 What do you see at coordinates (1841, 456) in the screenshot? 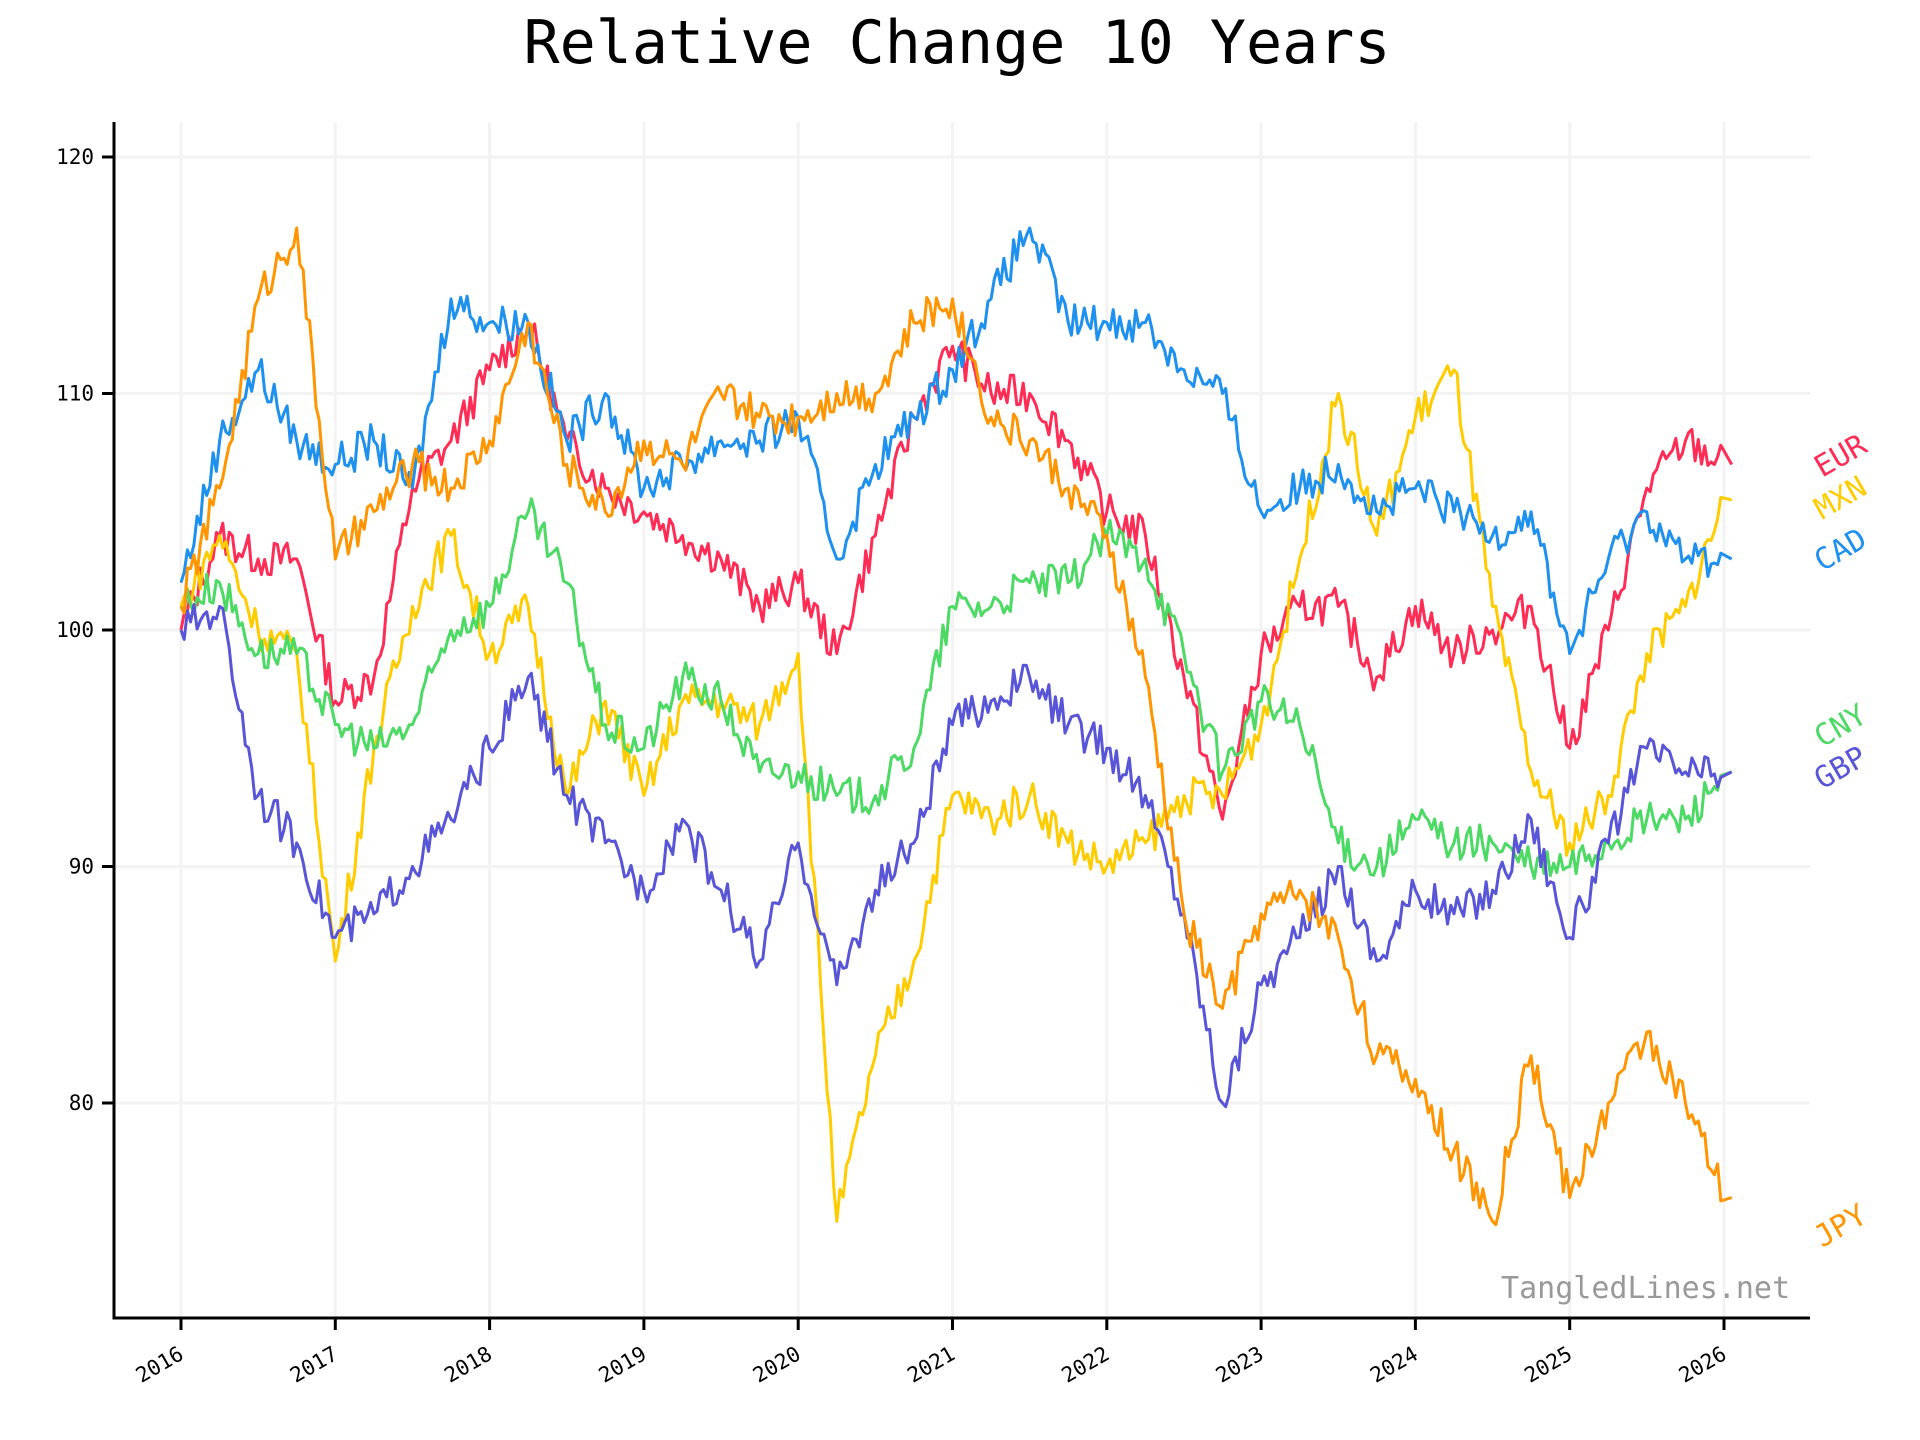
I see `series-label-eur: EUR` at bounding box center [1841, 456].